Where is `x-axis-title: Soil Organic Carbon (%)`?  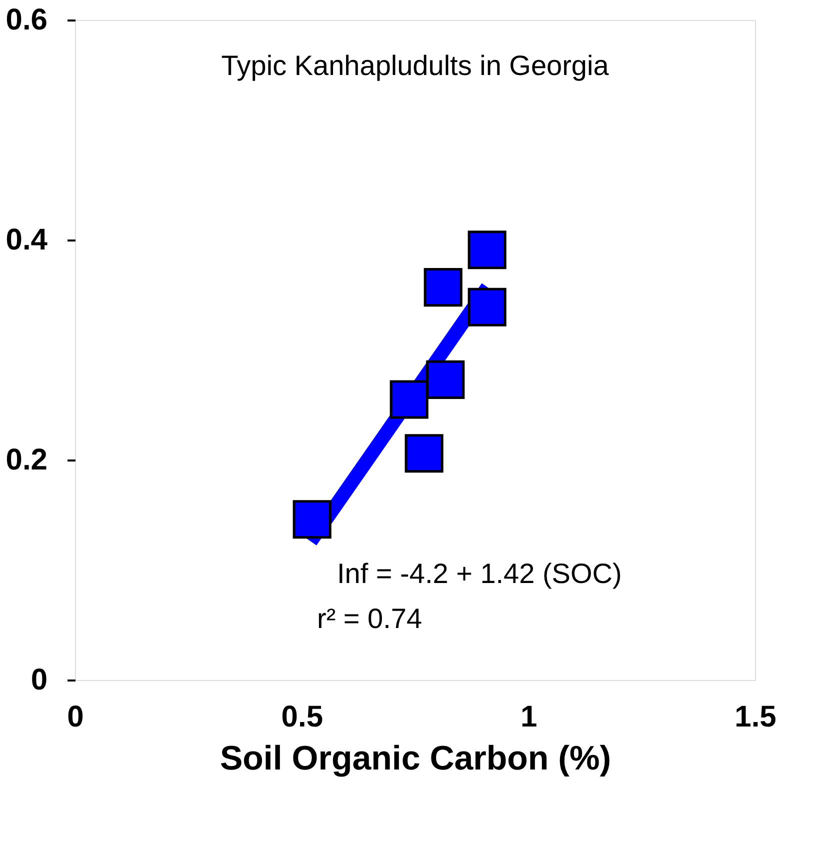 x-axis-title: Soil Organic Carbon (%) is located at coordinates (416, 759).